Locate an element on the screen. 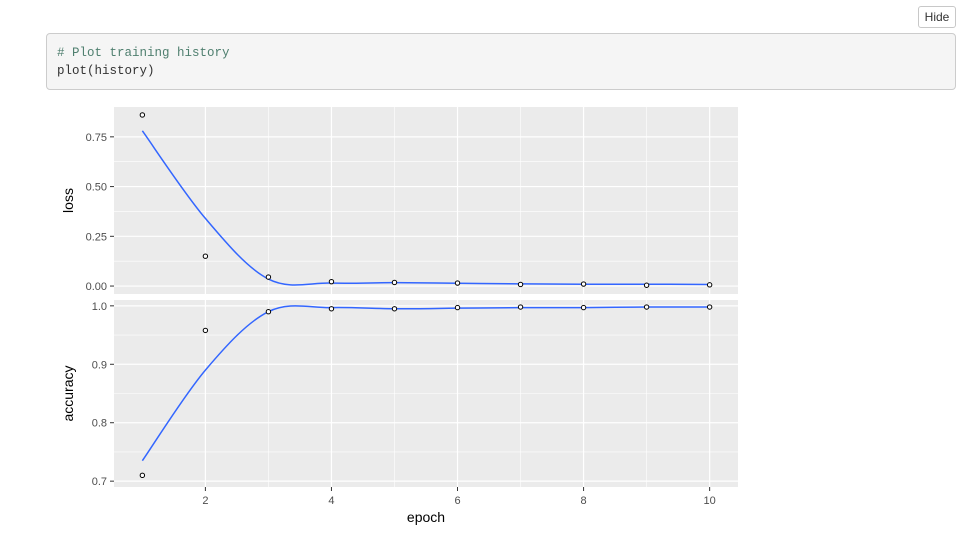 This screenshot has height=533, width=979. y-tick-label: 0.00 is located at coordinates (96, 287).